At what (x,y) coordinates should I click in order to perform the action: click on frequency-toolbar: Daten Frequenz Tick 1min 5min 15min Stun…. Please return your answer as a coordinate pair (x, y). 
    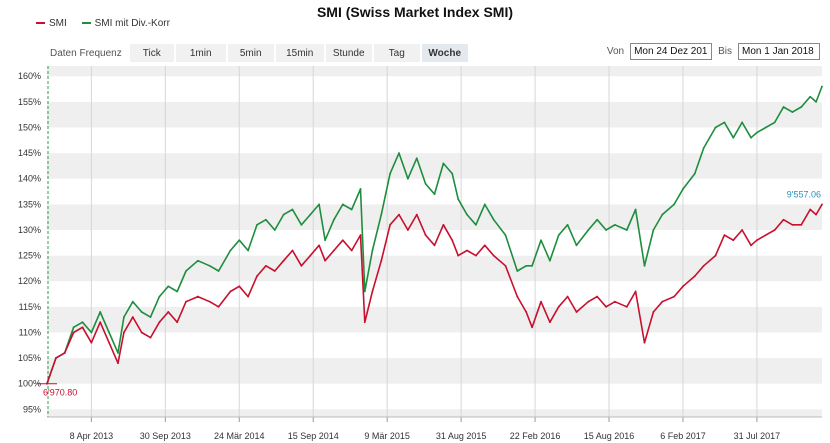
    Looking at the image, I should click on (260, 53).